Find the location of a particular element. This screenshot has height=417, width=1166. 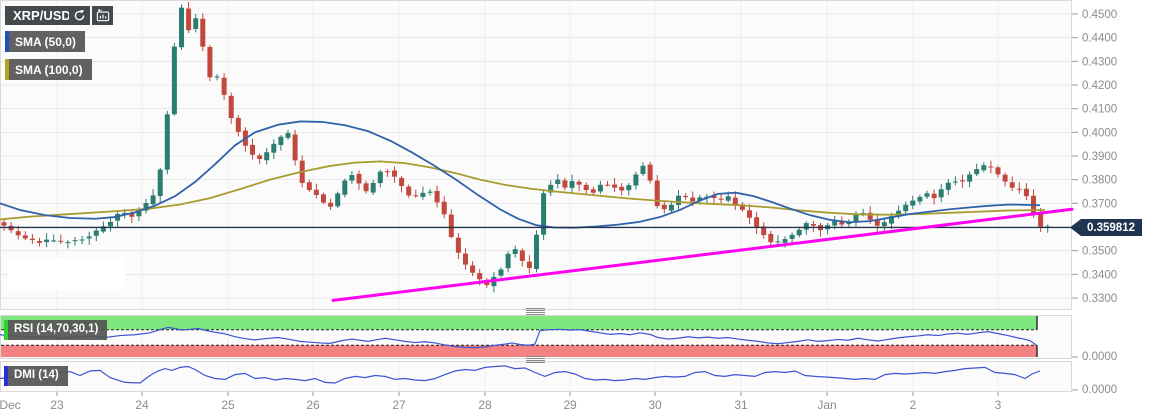

rsi-legend-chip: RSI (14,70,30,1) is located at coordinates (56, 330).